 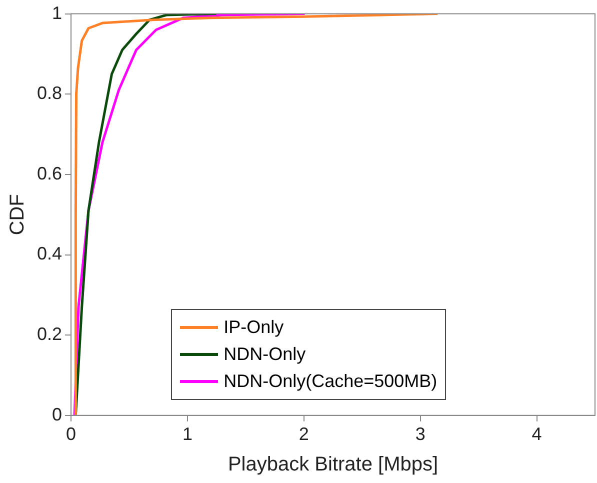 What do you see at coordinates (333, 465) in the screenshot?
I see `x-axis-title: Playback Bitrate [Mbps]` at bounding box center [333, 465].